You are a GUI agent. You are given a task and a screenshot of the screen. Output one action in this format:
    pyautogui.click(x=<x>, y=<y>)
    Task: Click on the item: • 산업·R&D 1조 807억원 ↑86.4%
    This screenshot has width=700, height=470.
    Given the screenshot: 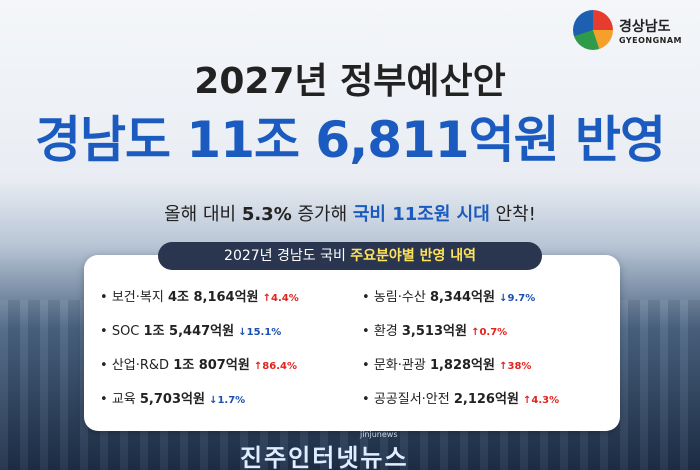 What is the action you would take?
    pyautogui.click(x=199, y=371)
    